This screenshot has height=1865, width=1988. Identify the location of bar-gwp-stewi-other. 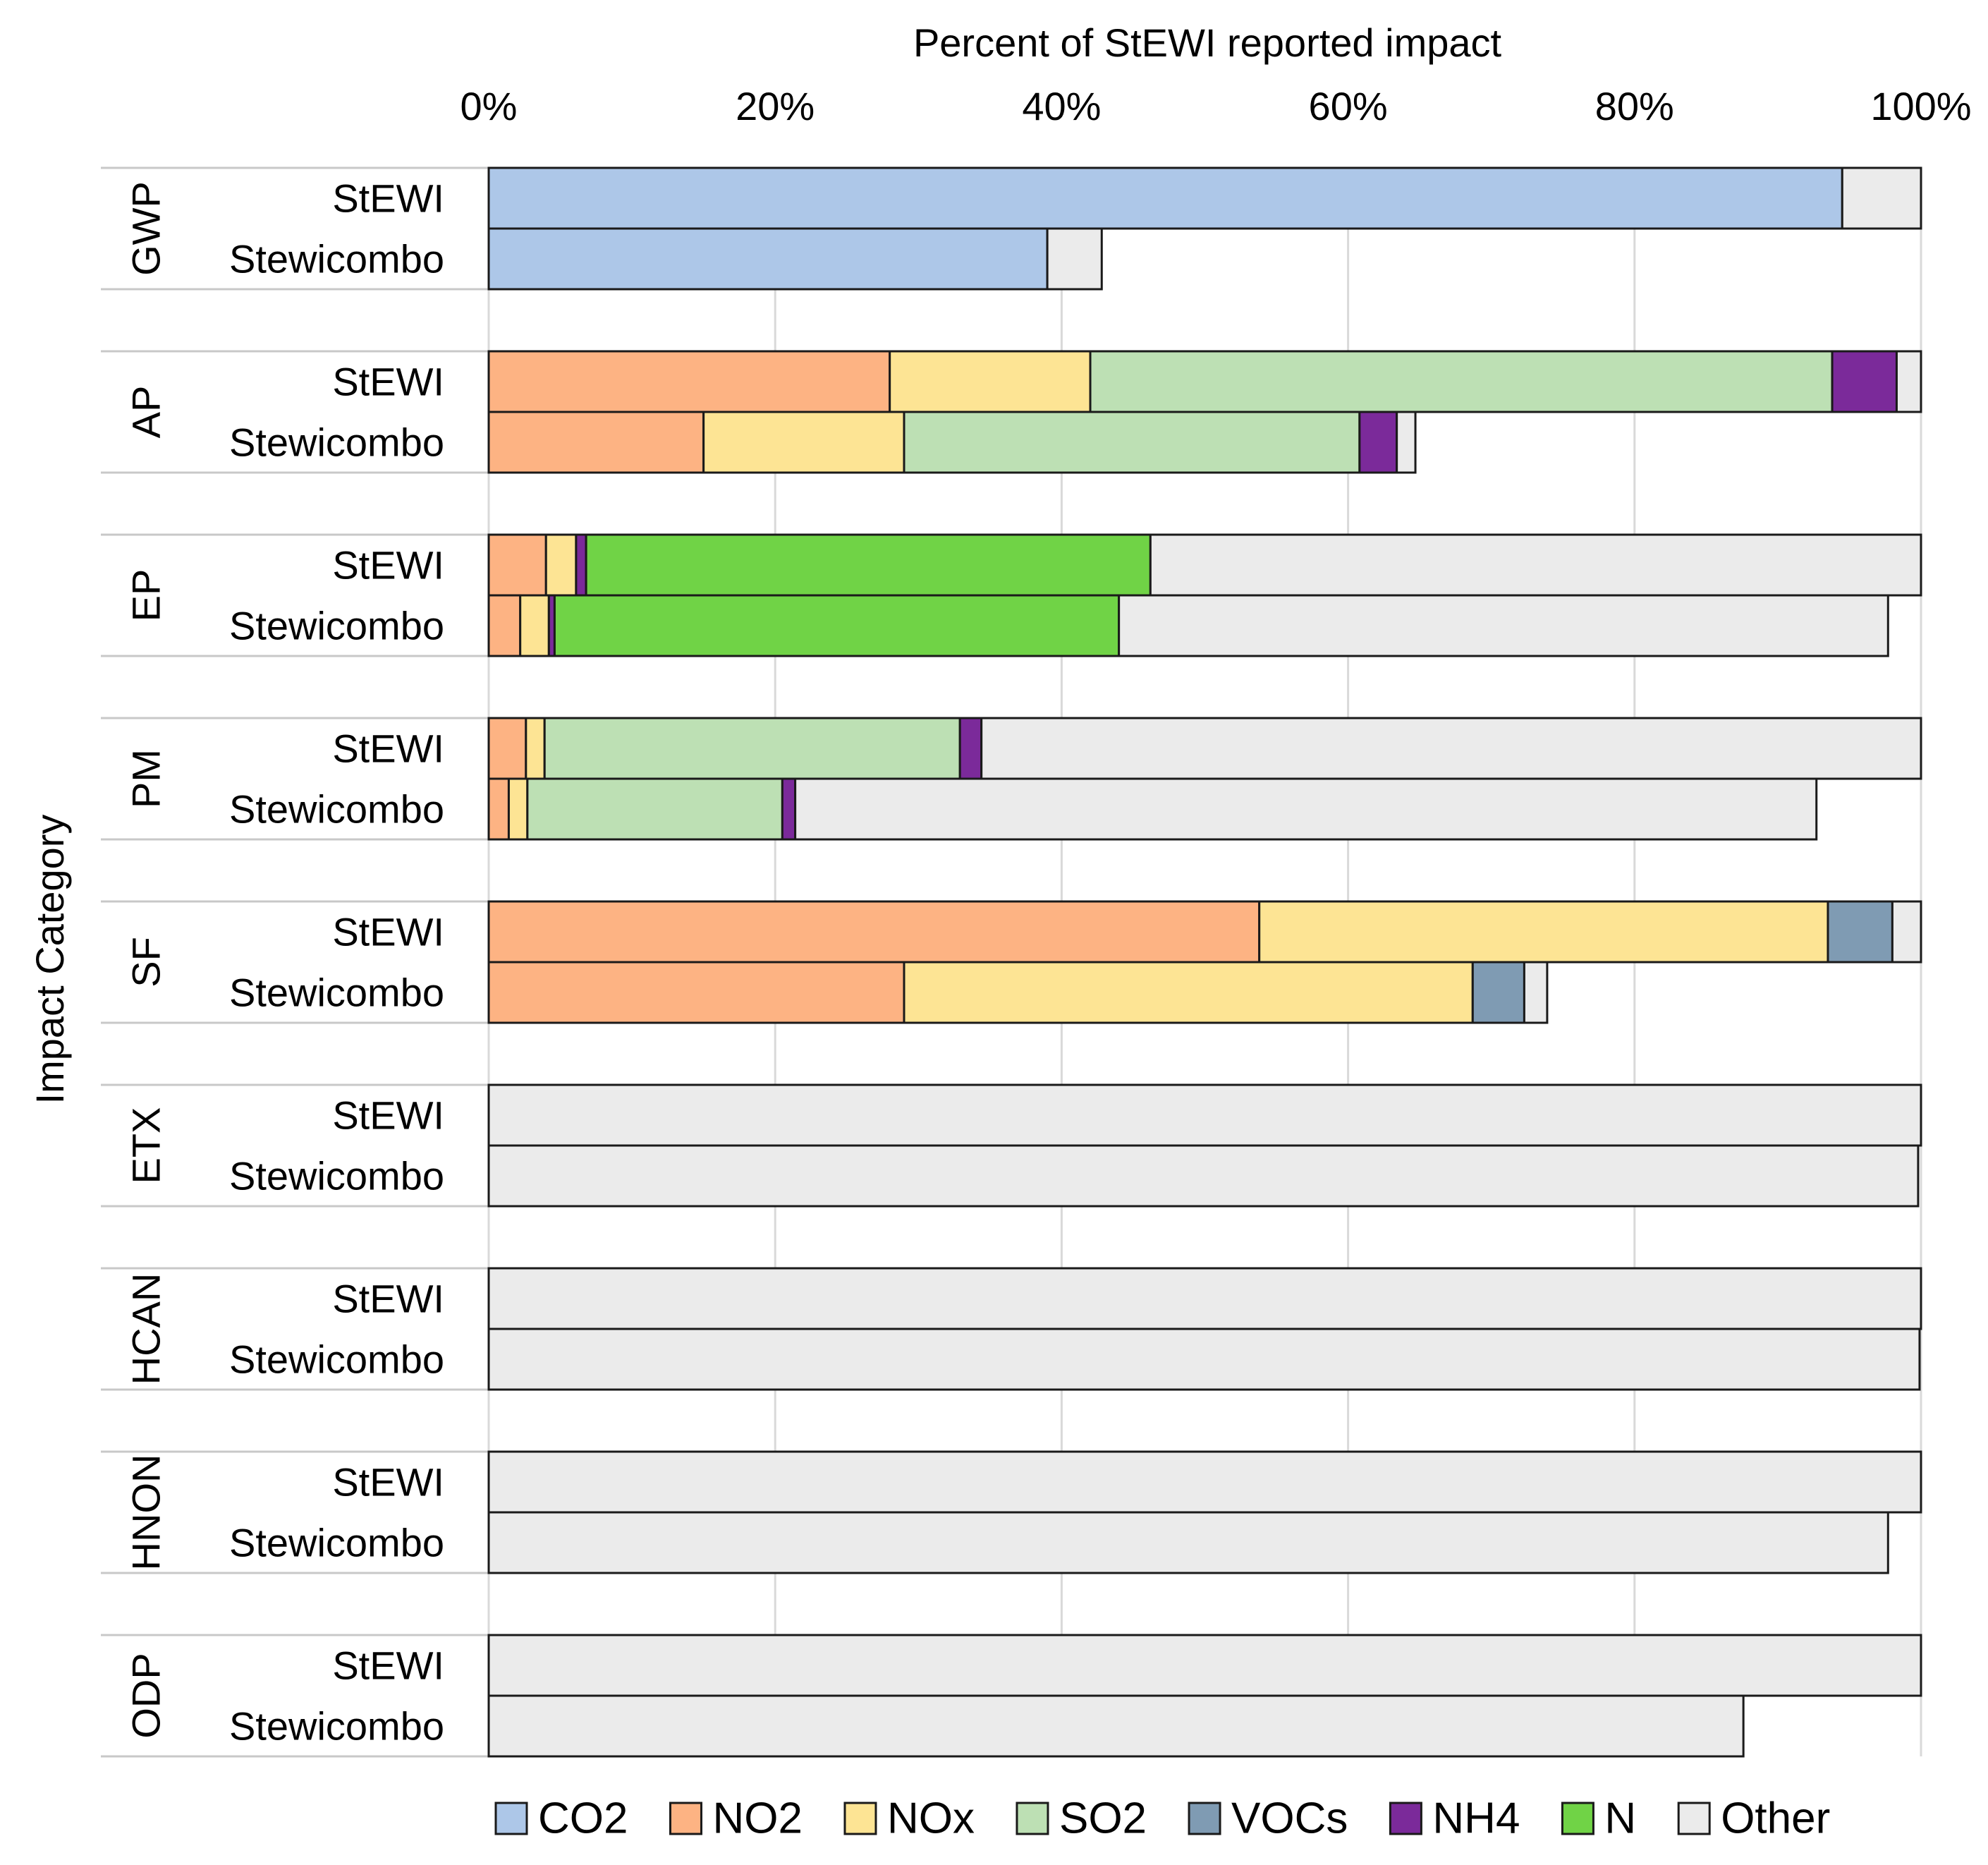
(1881, 198).